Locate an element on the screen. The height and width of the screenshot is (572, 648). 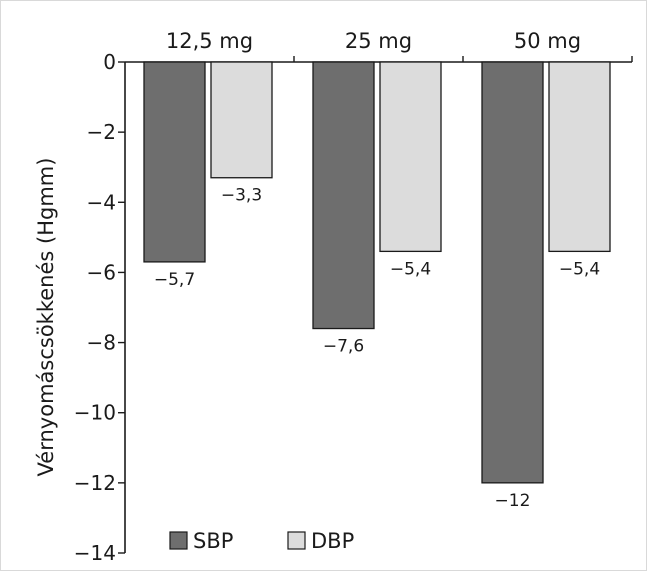
legend-label: DBP is located at coordinates (332, 541).